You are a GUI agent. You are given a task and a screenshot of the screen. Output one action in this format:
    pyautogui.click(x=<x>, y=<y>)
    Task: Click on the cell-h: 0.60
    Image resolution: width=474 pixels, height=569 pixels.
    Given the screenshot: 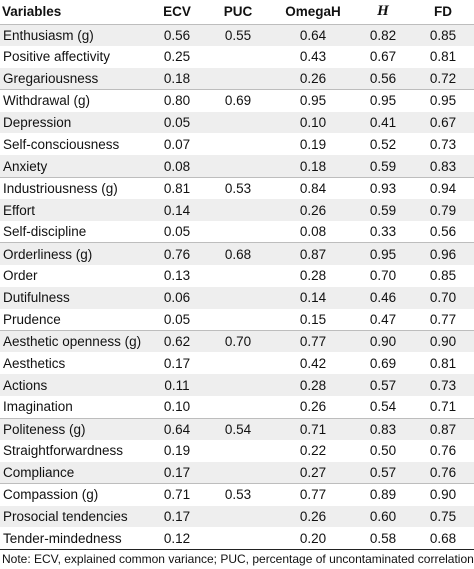 What is the action you would take?
    pyautogui.click(x=383, y=517)
    